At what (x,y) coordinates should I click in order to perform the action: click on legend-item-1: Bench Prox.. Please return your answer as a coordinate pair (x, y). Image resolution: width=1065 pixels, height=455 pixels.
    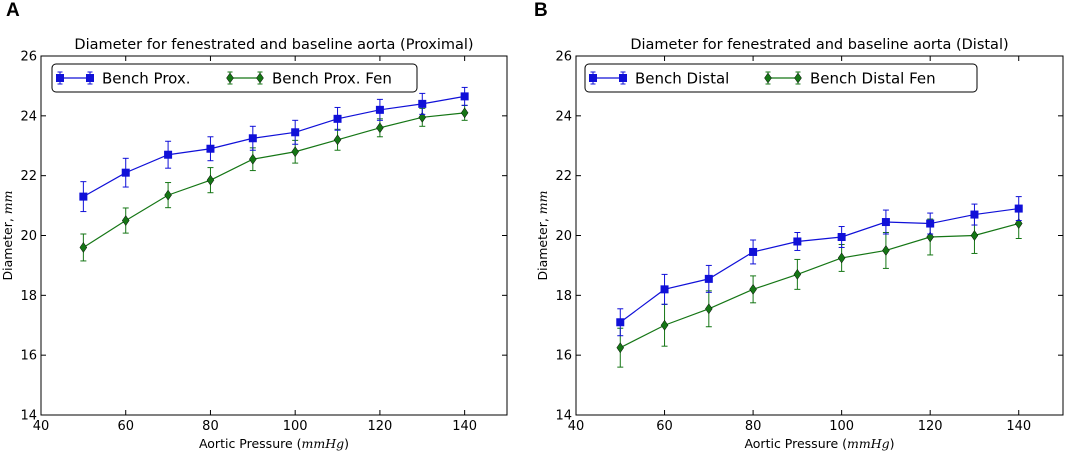
    Looking at the image, I should click on (123, 79).